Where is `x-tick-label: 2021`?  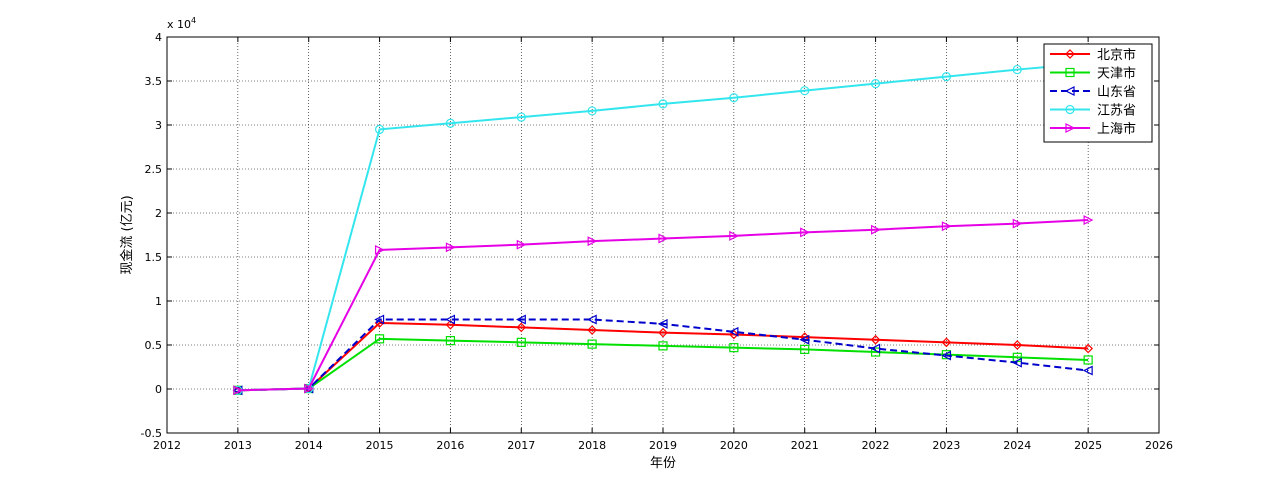 x-tick-label: 2021 is located at coordinates (805, 445).